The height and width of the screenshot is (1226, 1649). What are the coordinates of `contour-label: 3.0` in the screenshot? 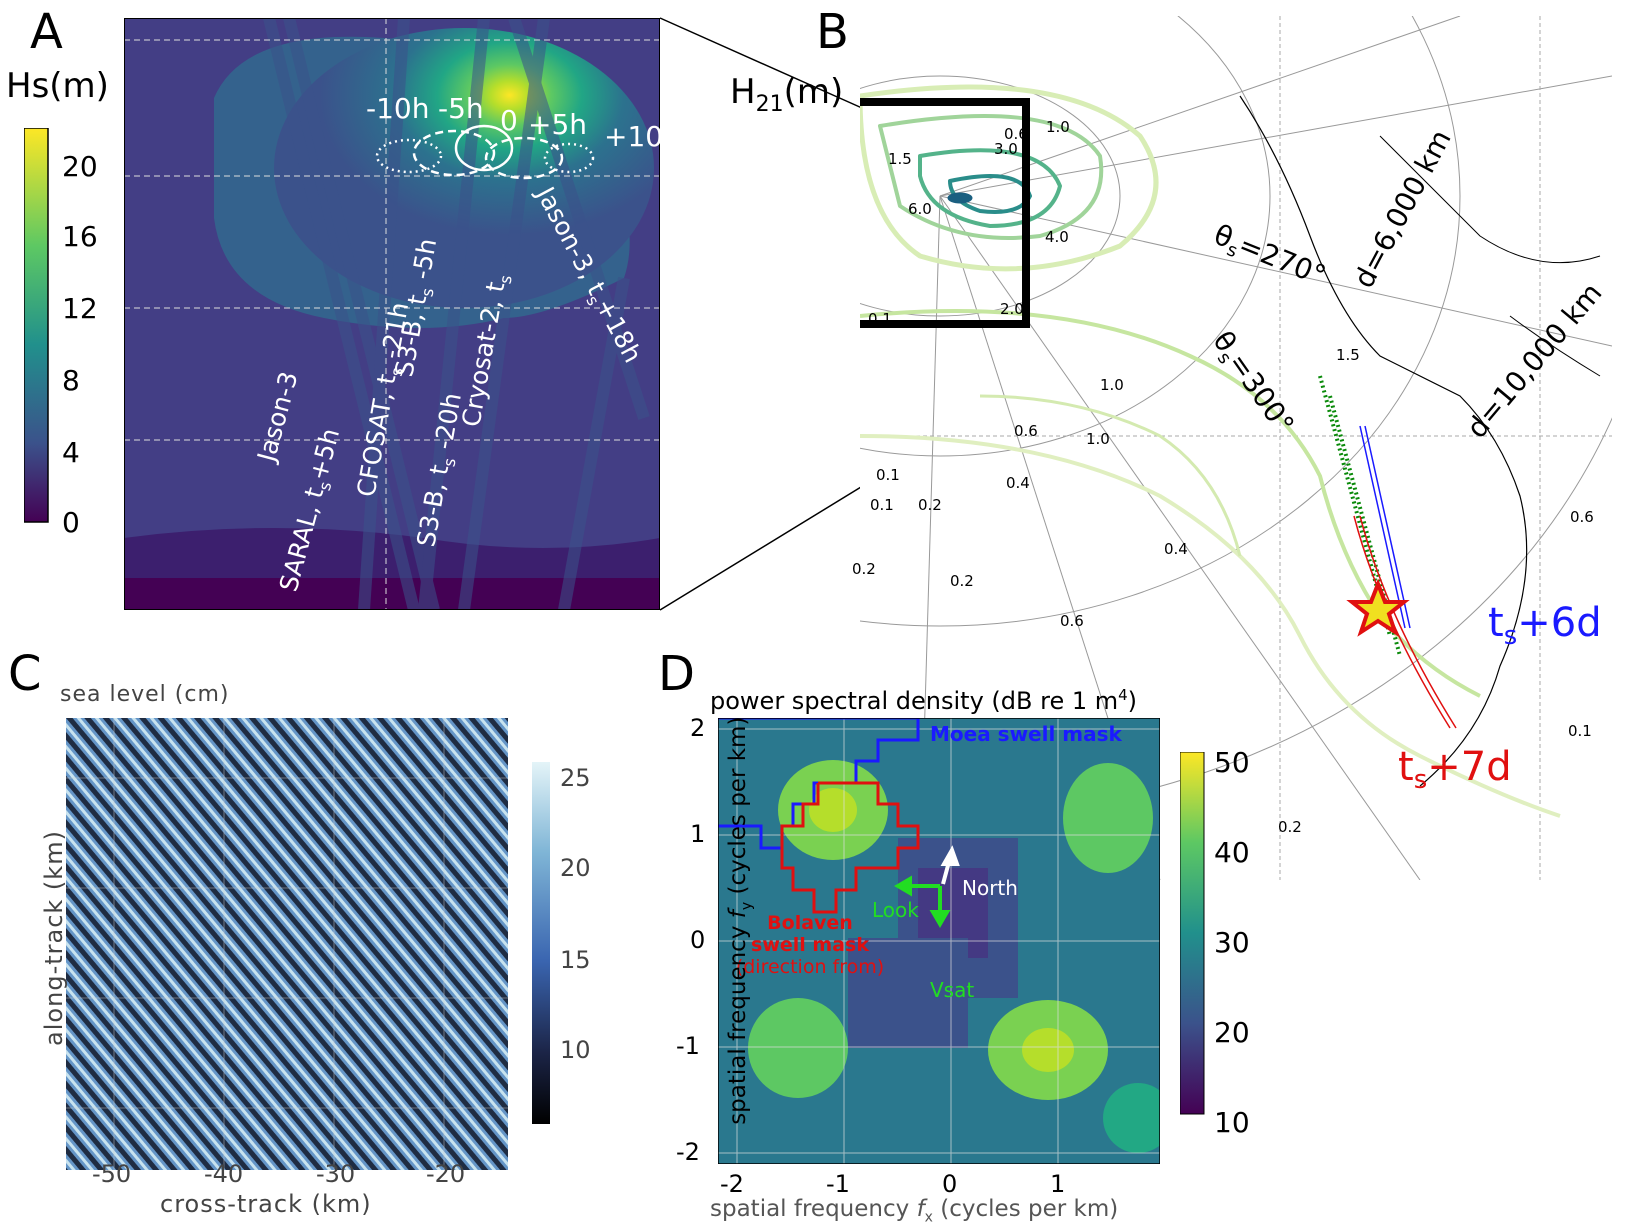 It's located at (1006, 149).